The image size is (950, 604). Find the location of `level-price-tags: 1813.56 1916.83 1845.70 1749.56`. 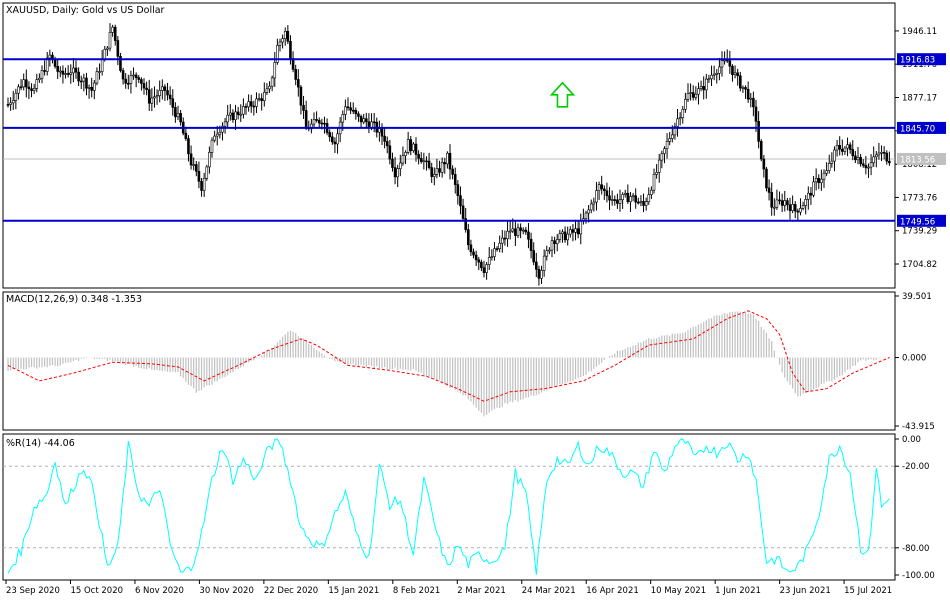

level-price-tags: 1813.56 1916.83 1845.70 1749.56 is located at coordinates (921, 140).